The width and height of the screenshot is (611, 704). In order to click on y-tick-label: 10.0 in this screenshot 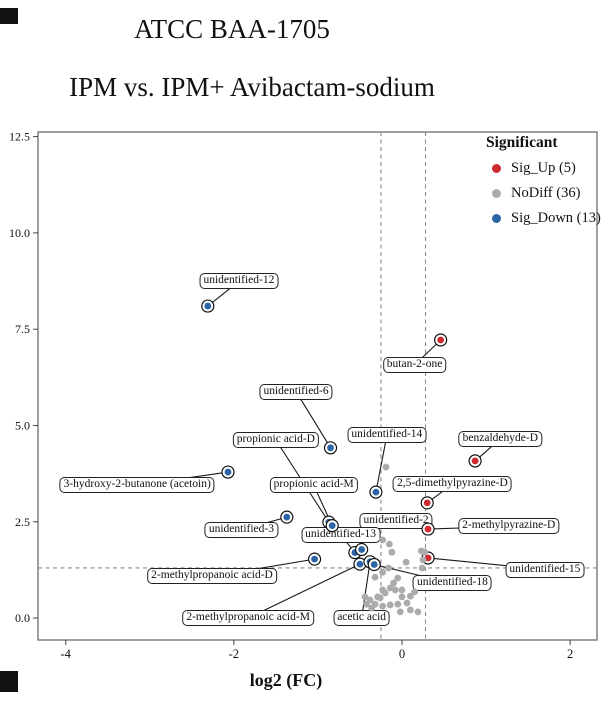, I will do `click(19, 233)`.